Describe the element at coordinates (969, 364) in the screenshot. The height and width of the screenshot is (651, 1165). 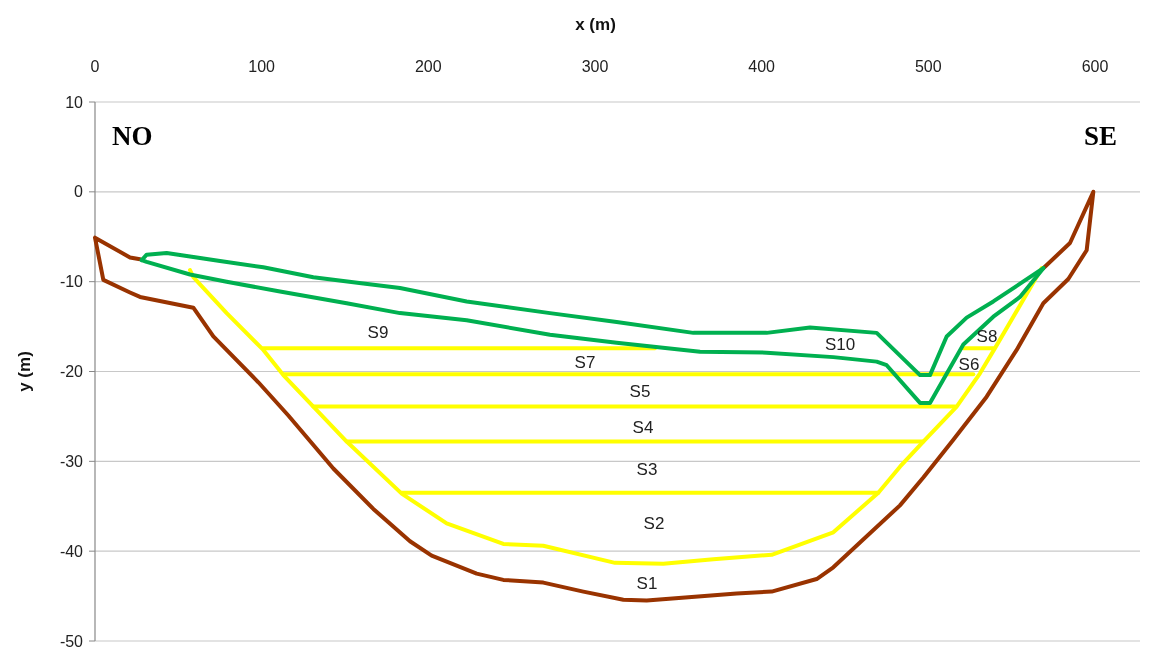
I see `annotation: S6` at that location.